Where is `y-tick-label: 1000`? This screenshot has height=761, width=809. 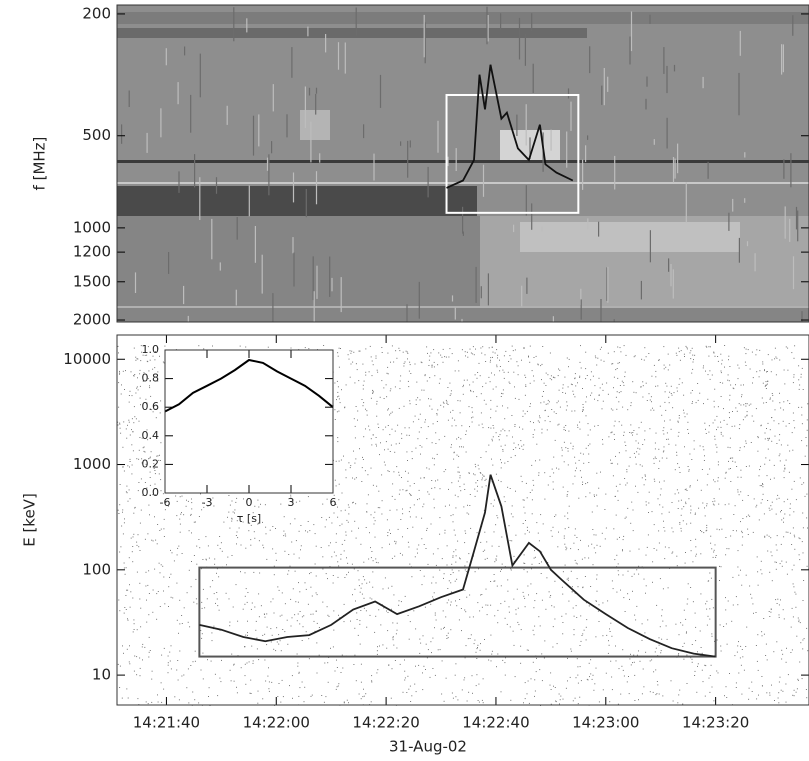
y-tick-label: 1000 is located at coordinates (92, 464).